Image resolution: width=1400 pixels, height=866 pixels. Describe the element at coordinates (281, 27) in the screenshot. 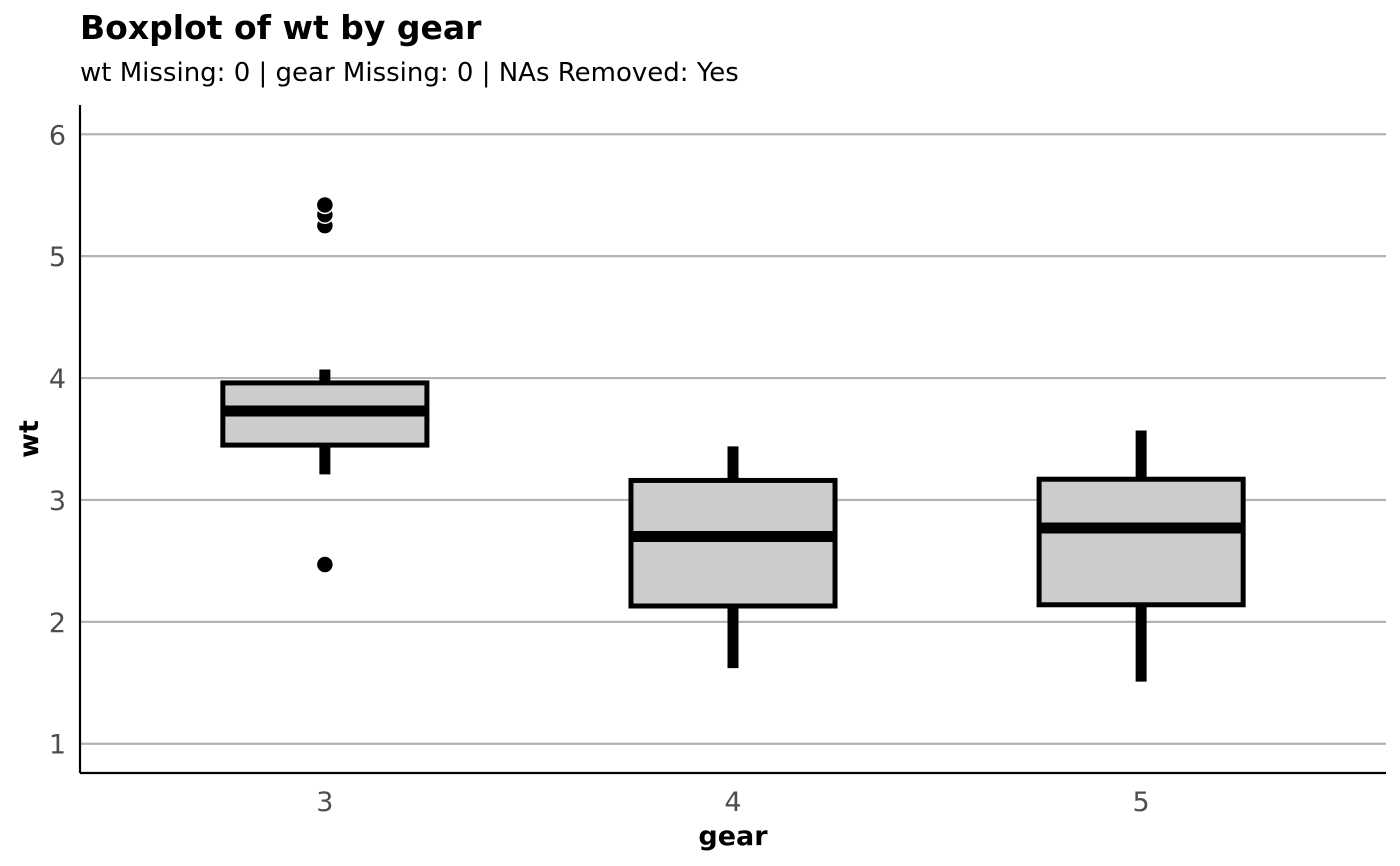

I see `chart-title: Boxplot of wt by gear` at that location.